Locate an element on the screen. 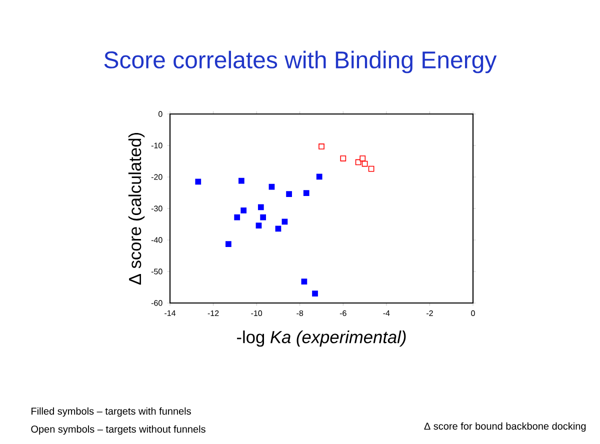 The height and width of the screenshot is (444, 600). text: Filled symbols – targets with funnels is located at coordinates (111, 412).